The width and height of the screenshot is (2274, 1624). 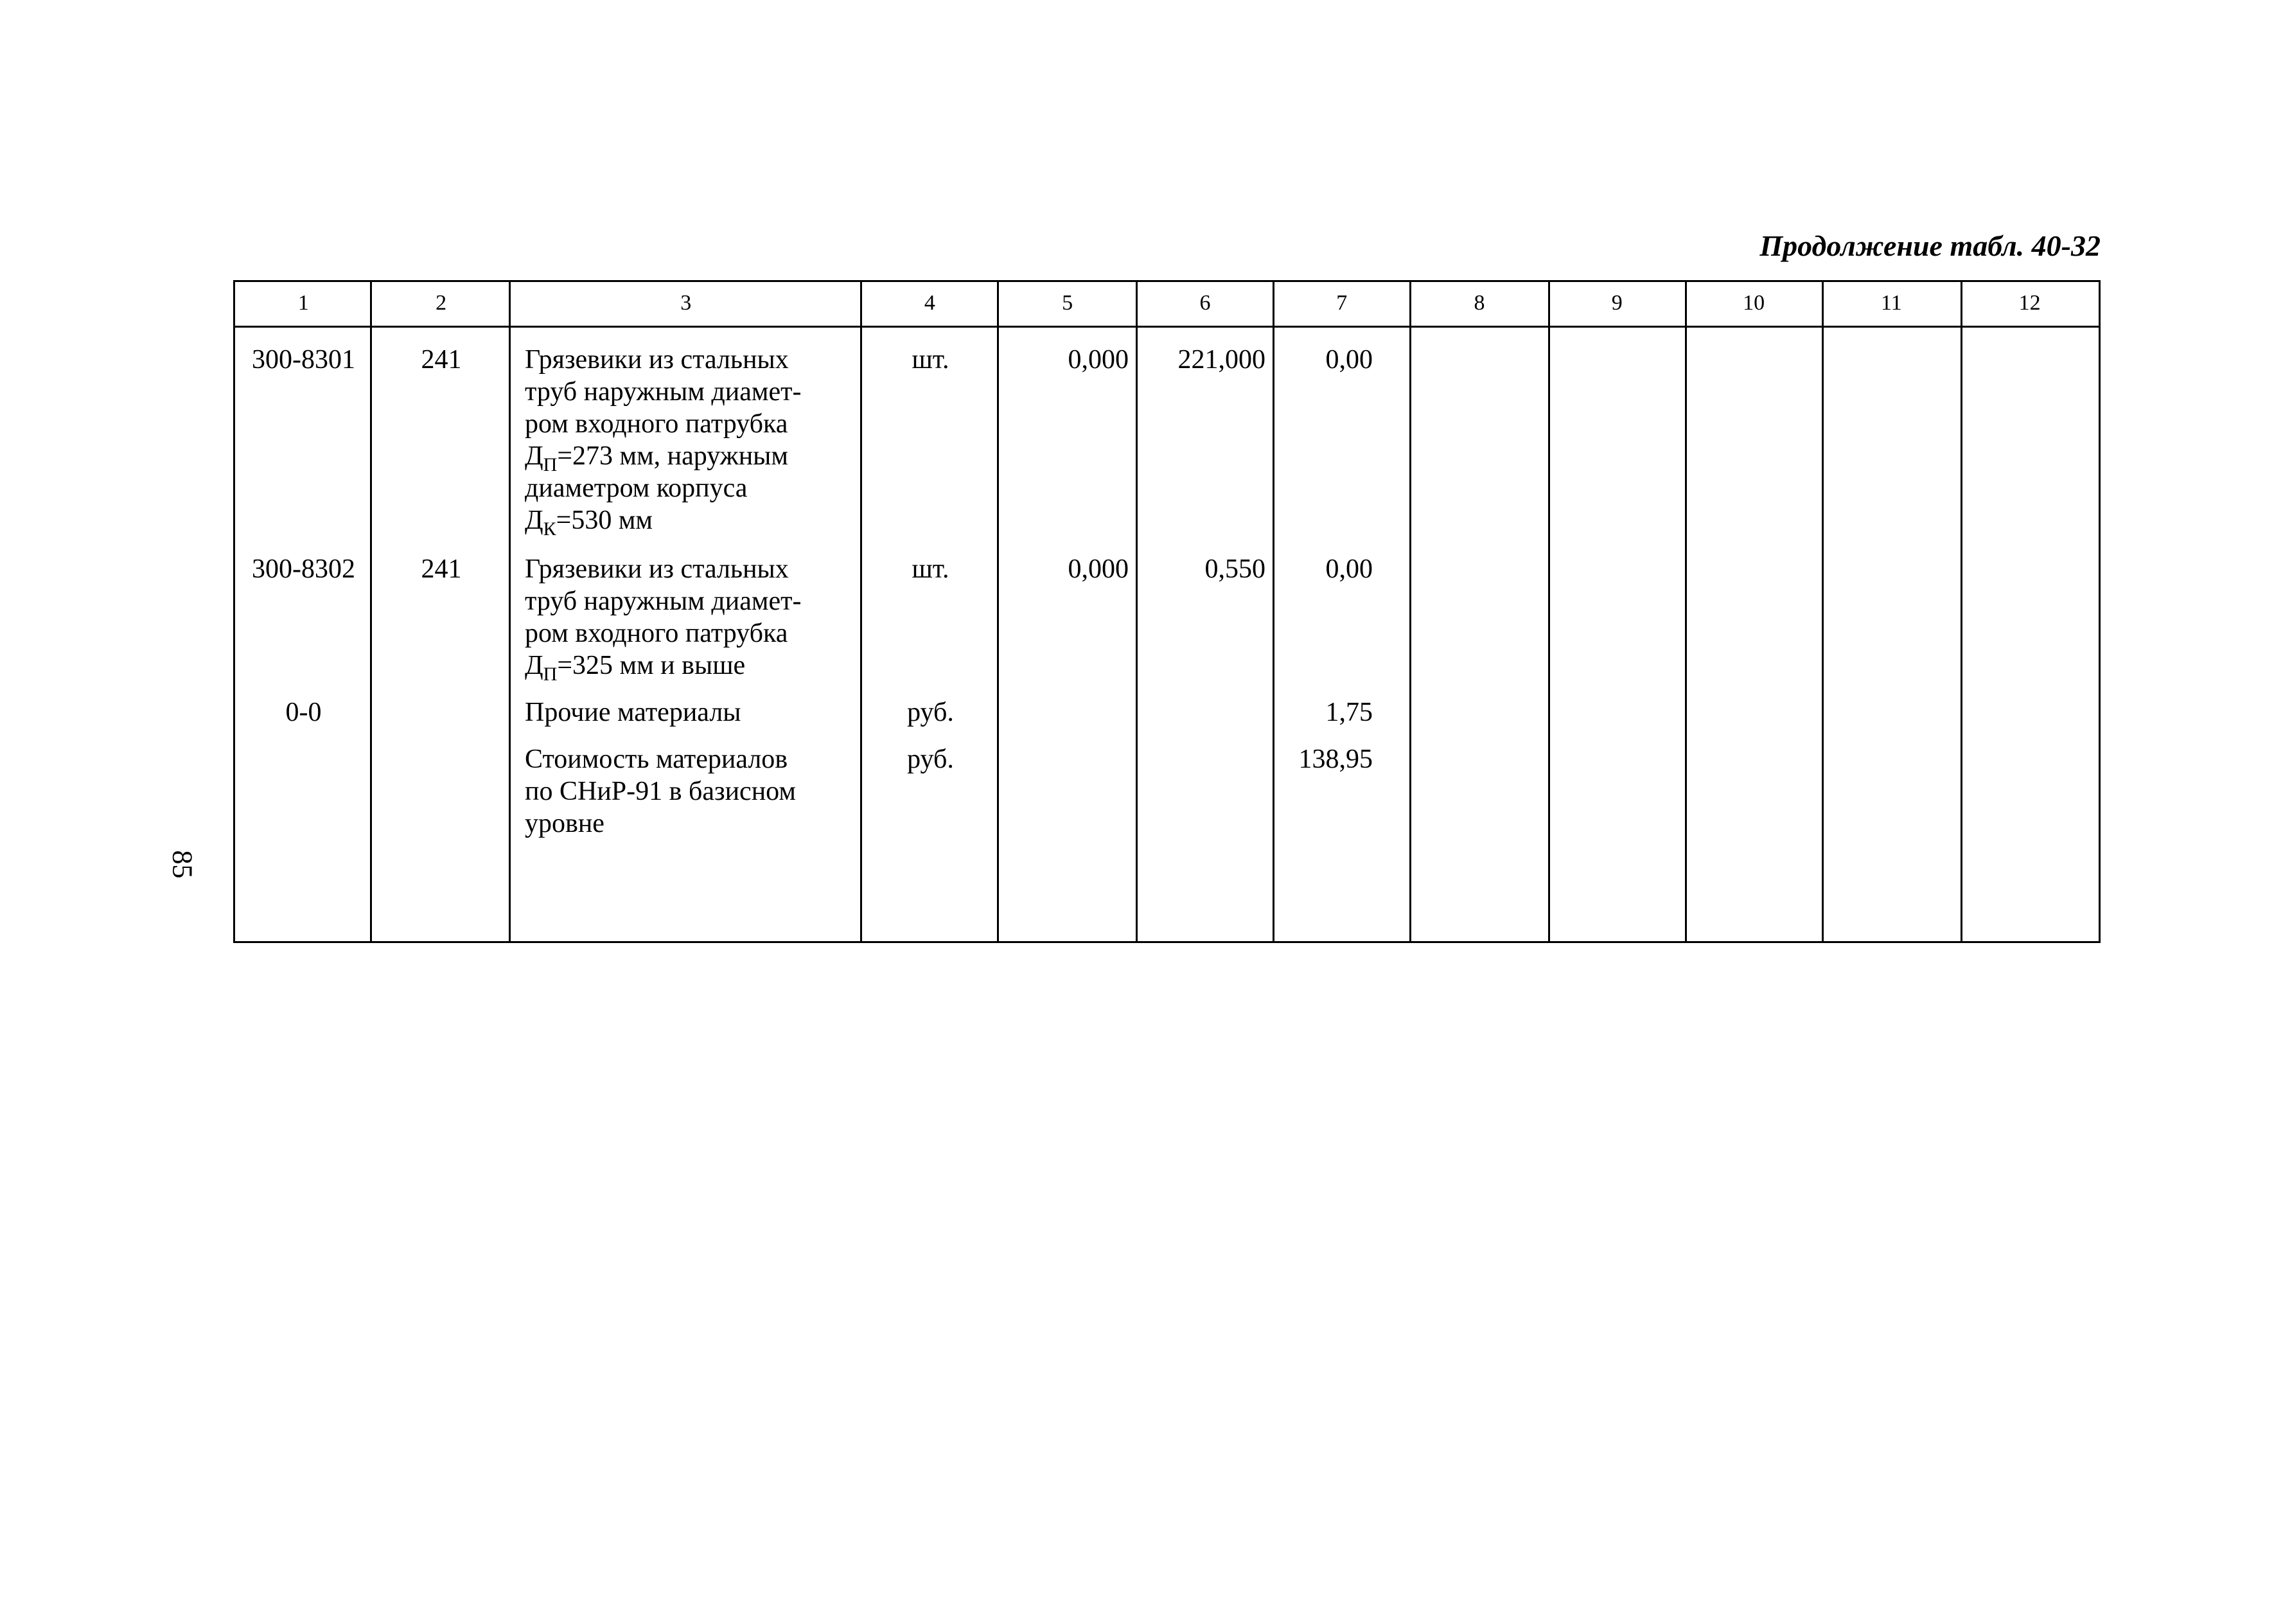 What do you see at coordinates (303, 569) in the screenshot?
I see `code-cell: 300-8302` at bounding box center [303, 569].